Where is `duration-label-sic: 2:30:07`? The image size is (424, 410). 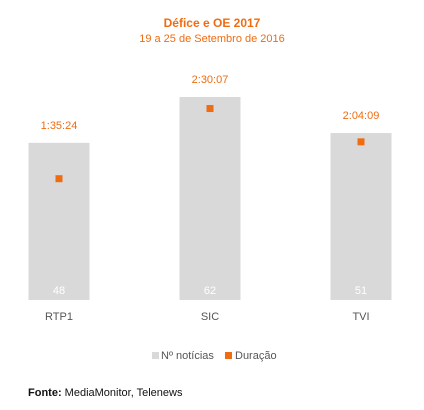 duration-label-sic: 2:30:07 is located at coordinates (210, 80).